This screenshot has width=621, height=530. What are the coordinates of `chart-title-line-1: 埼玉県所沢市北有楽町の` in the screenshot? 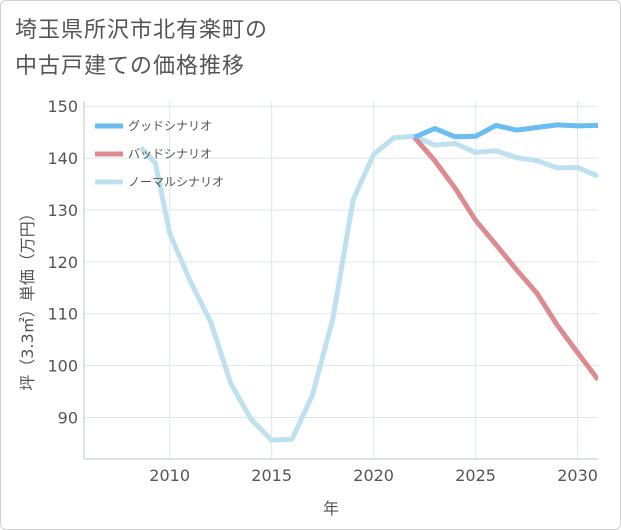 It's located at (142, 30).